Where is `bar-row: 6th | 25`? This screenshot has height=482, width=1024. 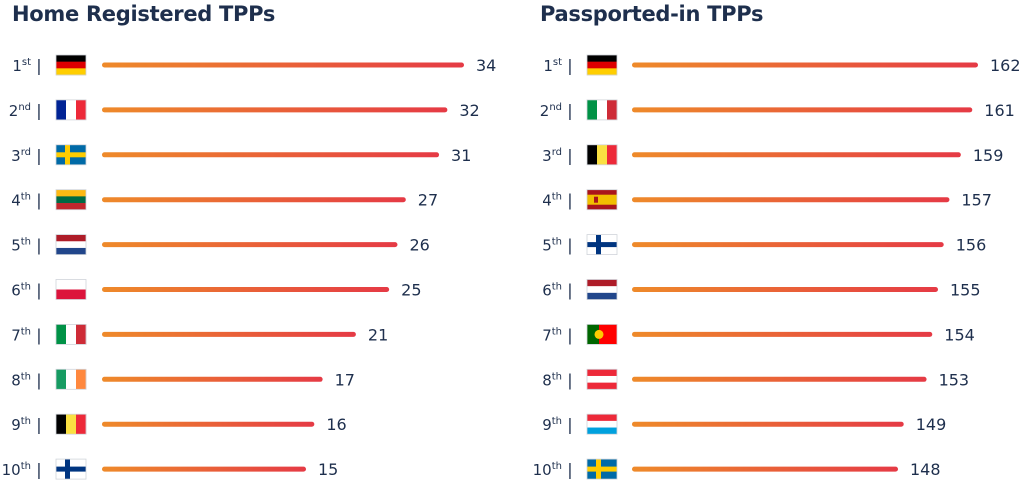 bar-row: 6th | 25 is located at coordinates (216, 289).